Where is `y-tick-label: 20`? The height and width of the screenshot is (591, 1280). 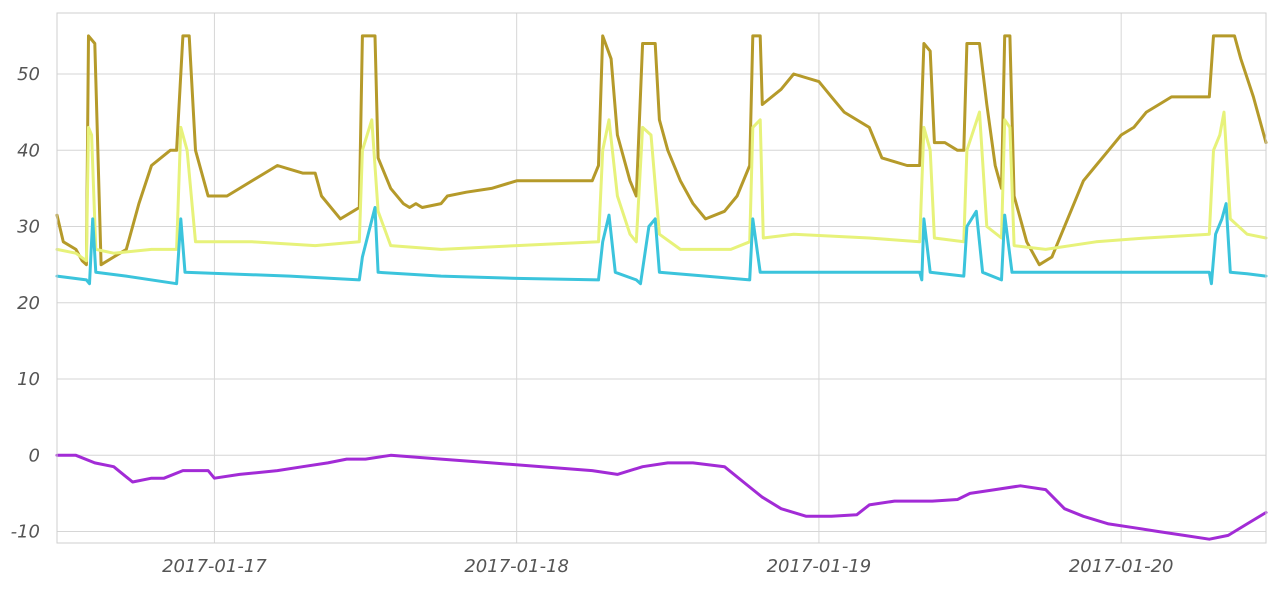 y-tick-label: 20 is located at coordinates (28, 303).